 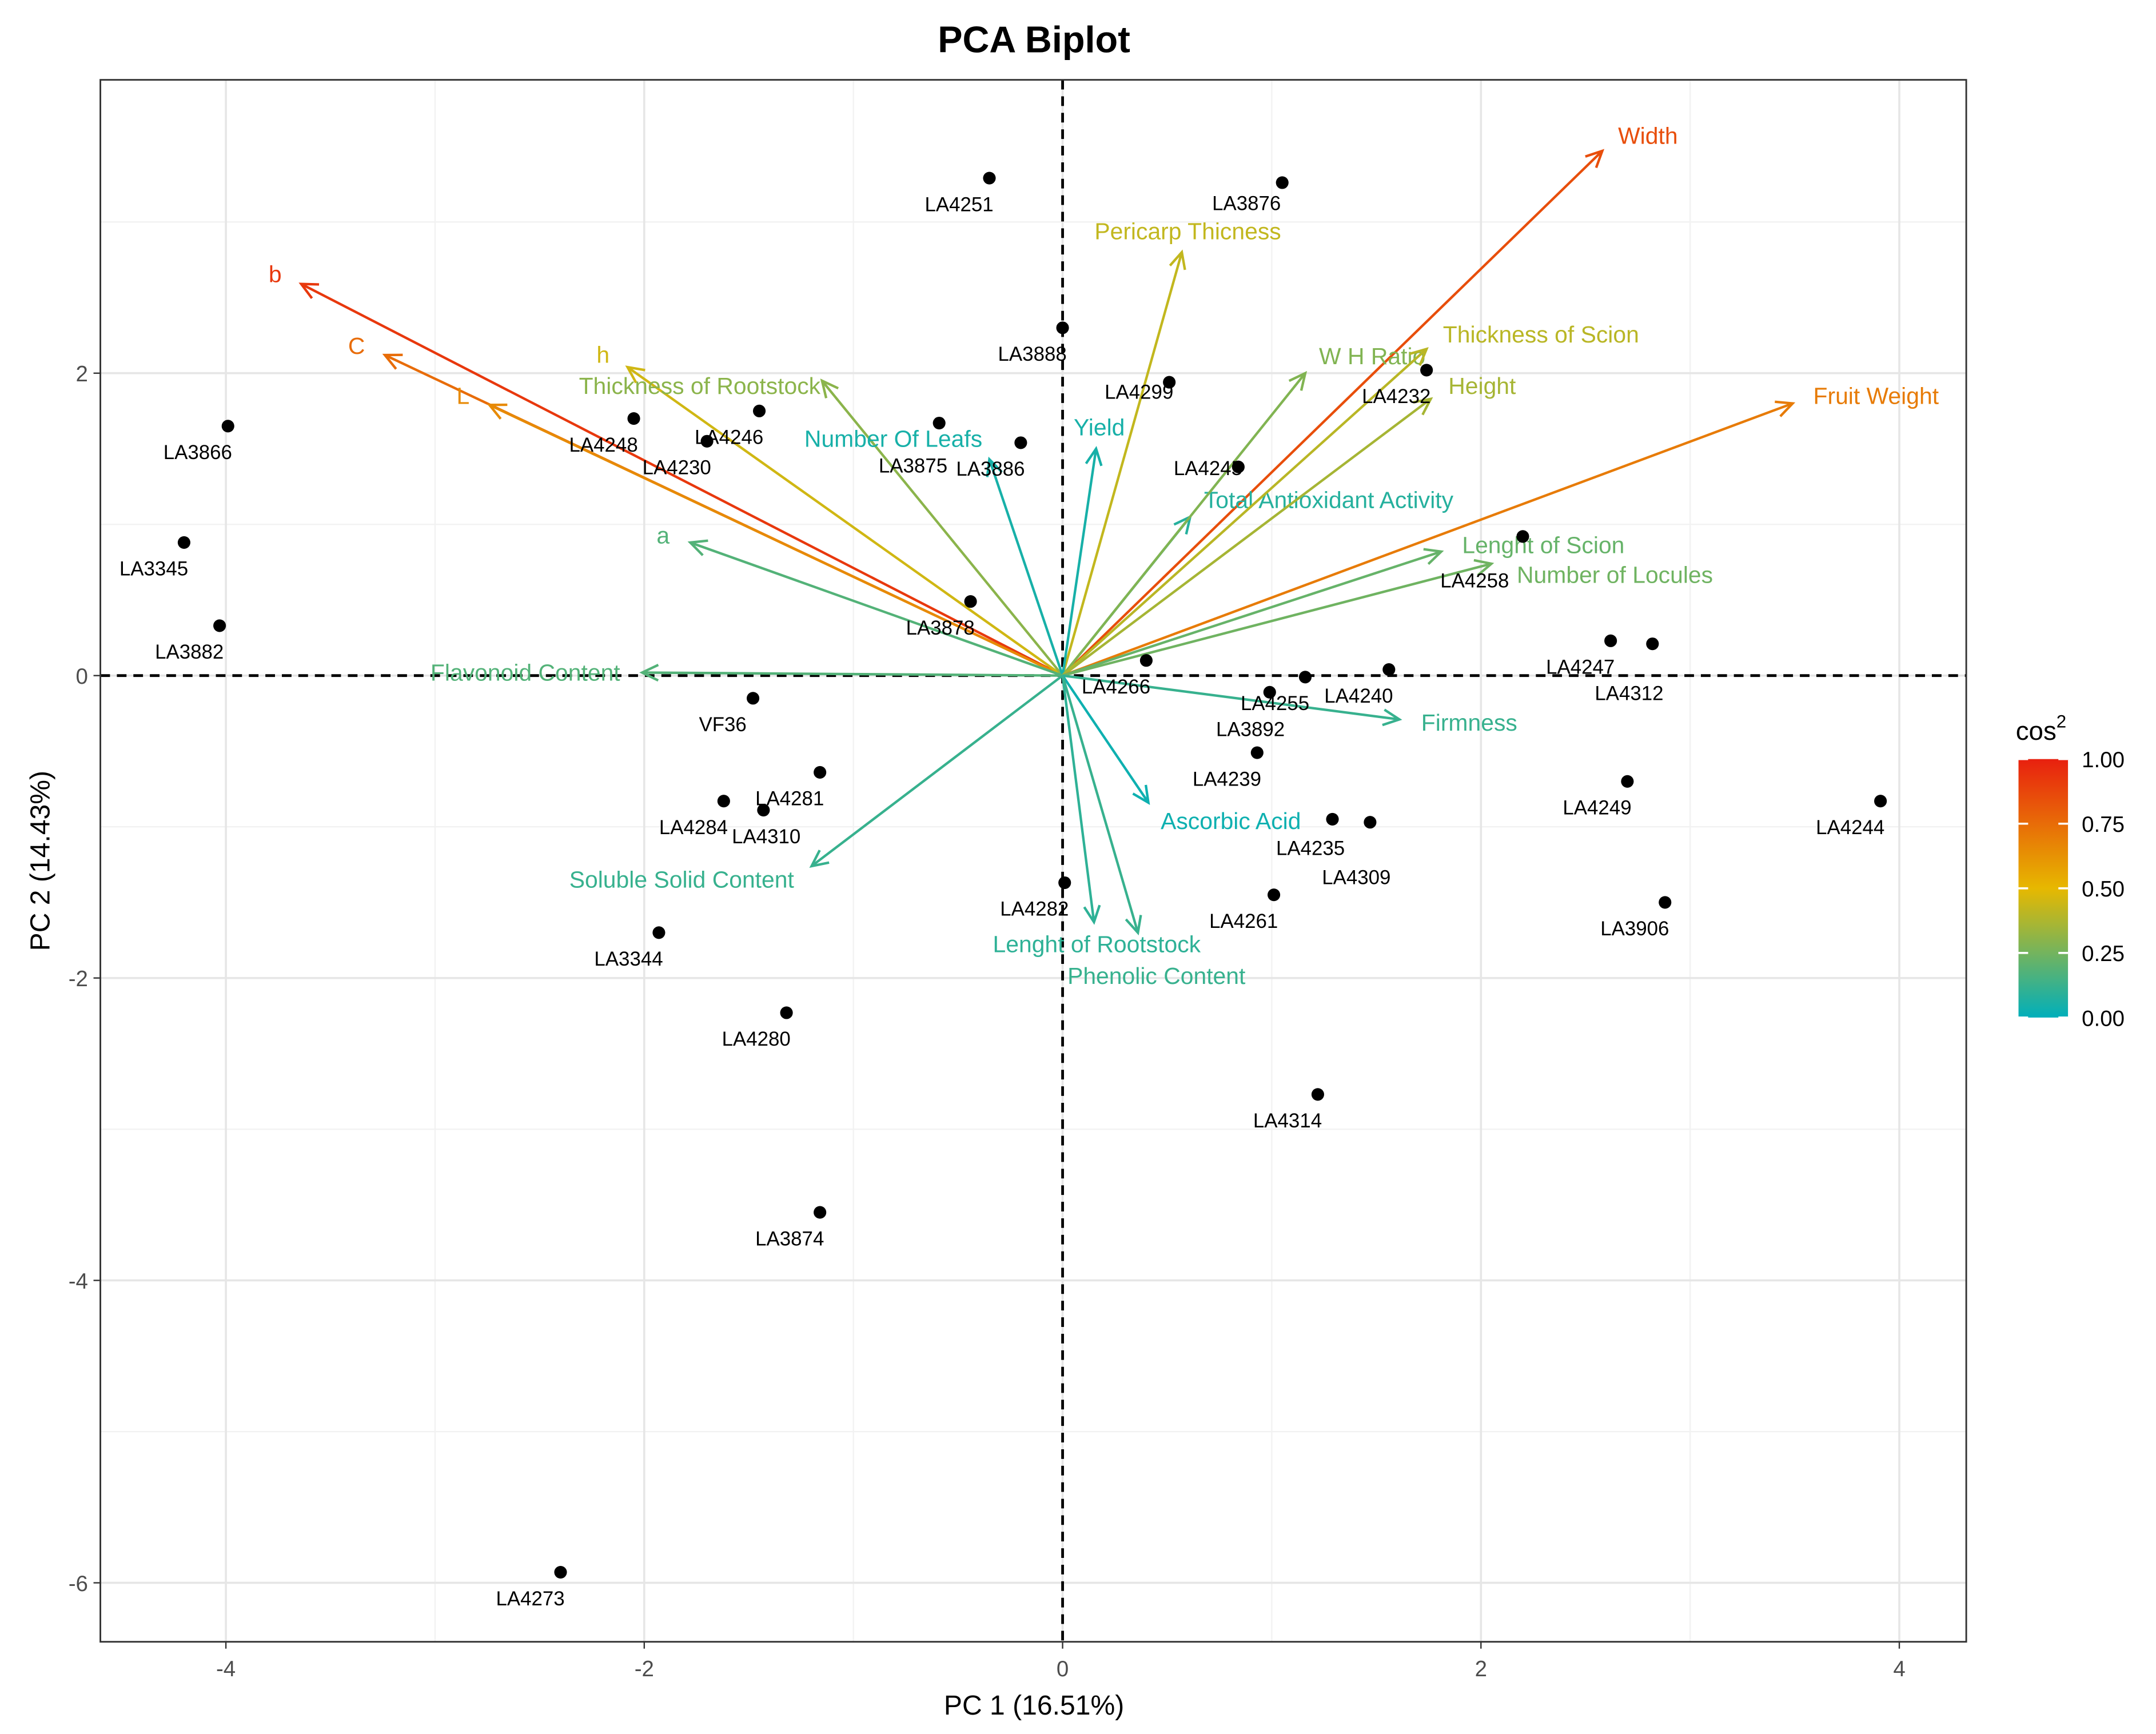 What do you see at coordinates (1287, 1121) in the screenshot?
I see `point-label: LA4314` at bounding box center [1287, 1121].